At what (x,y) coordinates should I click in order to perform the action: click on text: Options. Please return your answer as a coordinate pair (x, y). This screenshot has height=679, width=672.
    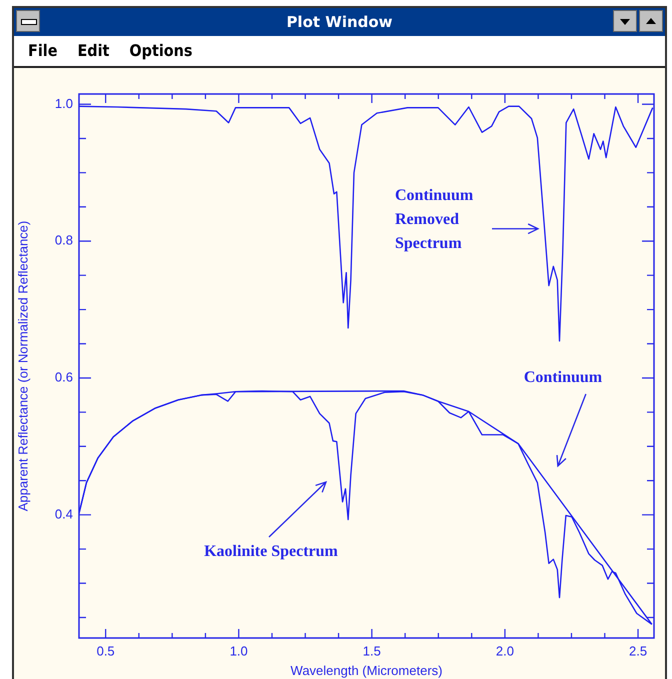
    Looking at the image, I should click on (160, 50).